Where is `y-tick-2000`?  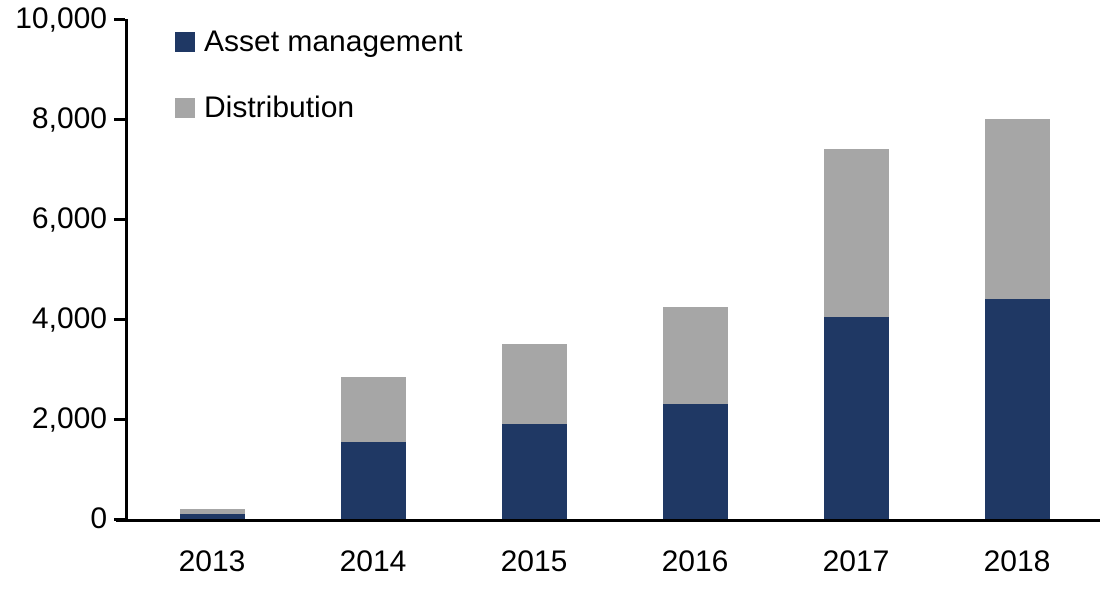 y-tick-2000 is located at coordinates (119, 419).